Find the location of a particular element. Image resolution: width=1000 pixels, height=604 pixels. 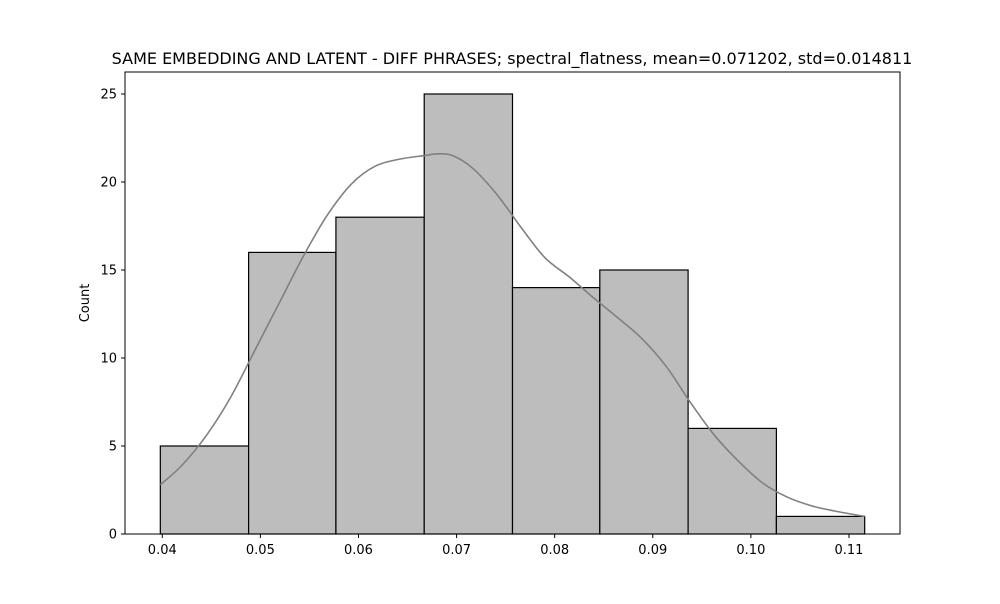

x-tick-label: 0.05 is located at coordinates (260, 550).